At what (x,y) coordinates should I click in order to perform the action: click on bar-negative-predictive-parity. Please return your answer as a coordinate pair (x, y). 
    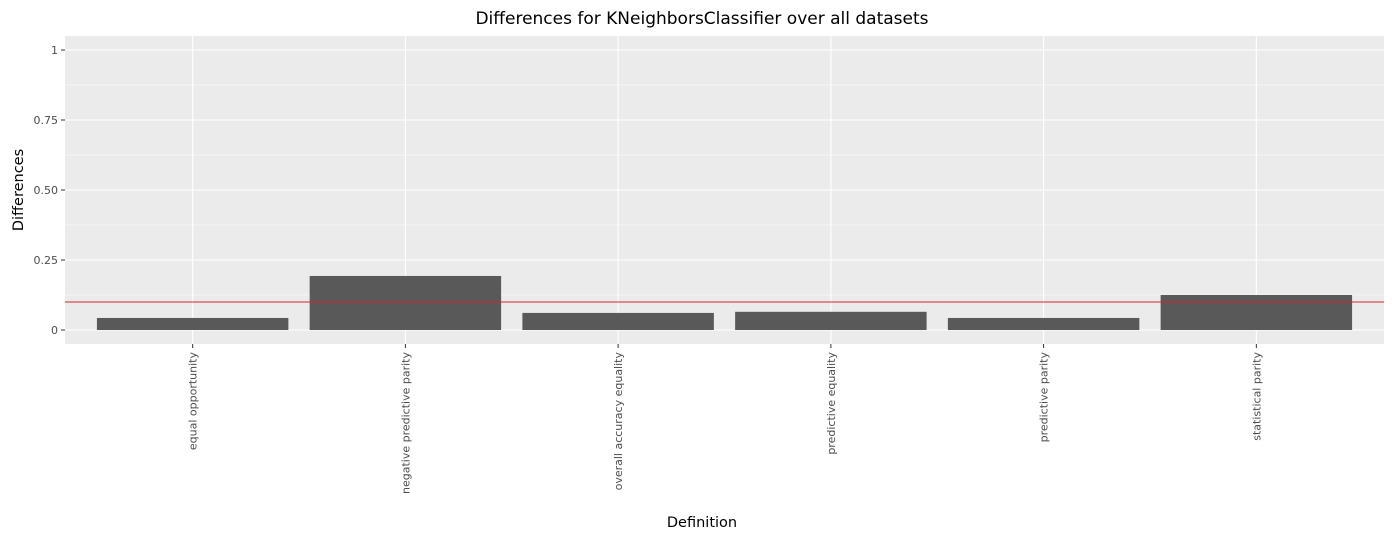
    Looking at the image, I should click on (405, 302).